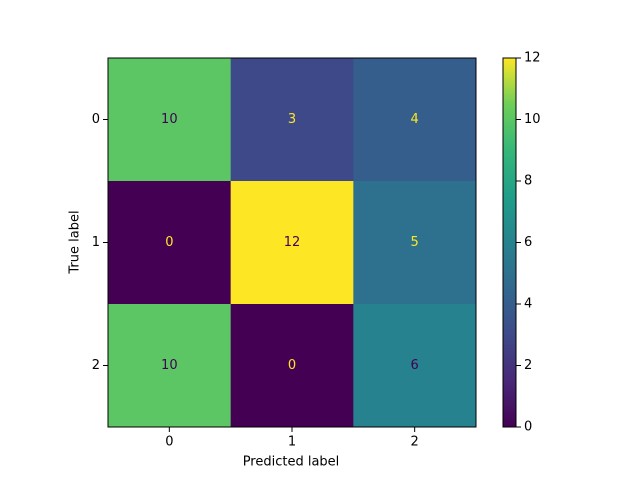  I want to click on colorbar-tick-label: 8, so click(528, 181).